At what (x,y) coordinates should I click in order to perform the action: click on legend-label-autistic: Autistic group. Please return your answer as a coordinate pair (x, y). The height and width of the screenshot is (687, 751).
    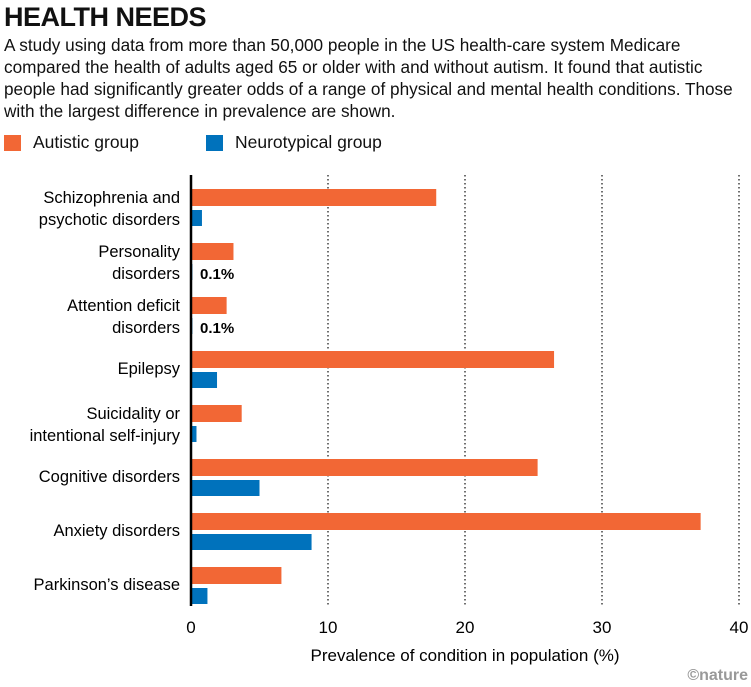
    Looking at the image, I should click on (86, 142).